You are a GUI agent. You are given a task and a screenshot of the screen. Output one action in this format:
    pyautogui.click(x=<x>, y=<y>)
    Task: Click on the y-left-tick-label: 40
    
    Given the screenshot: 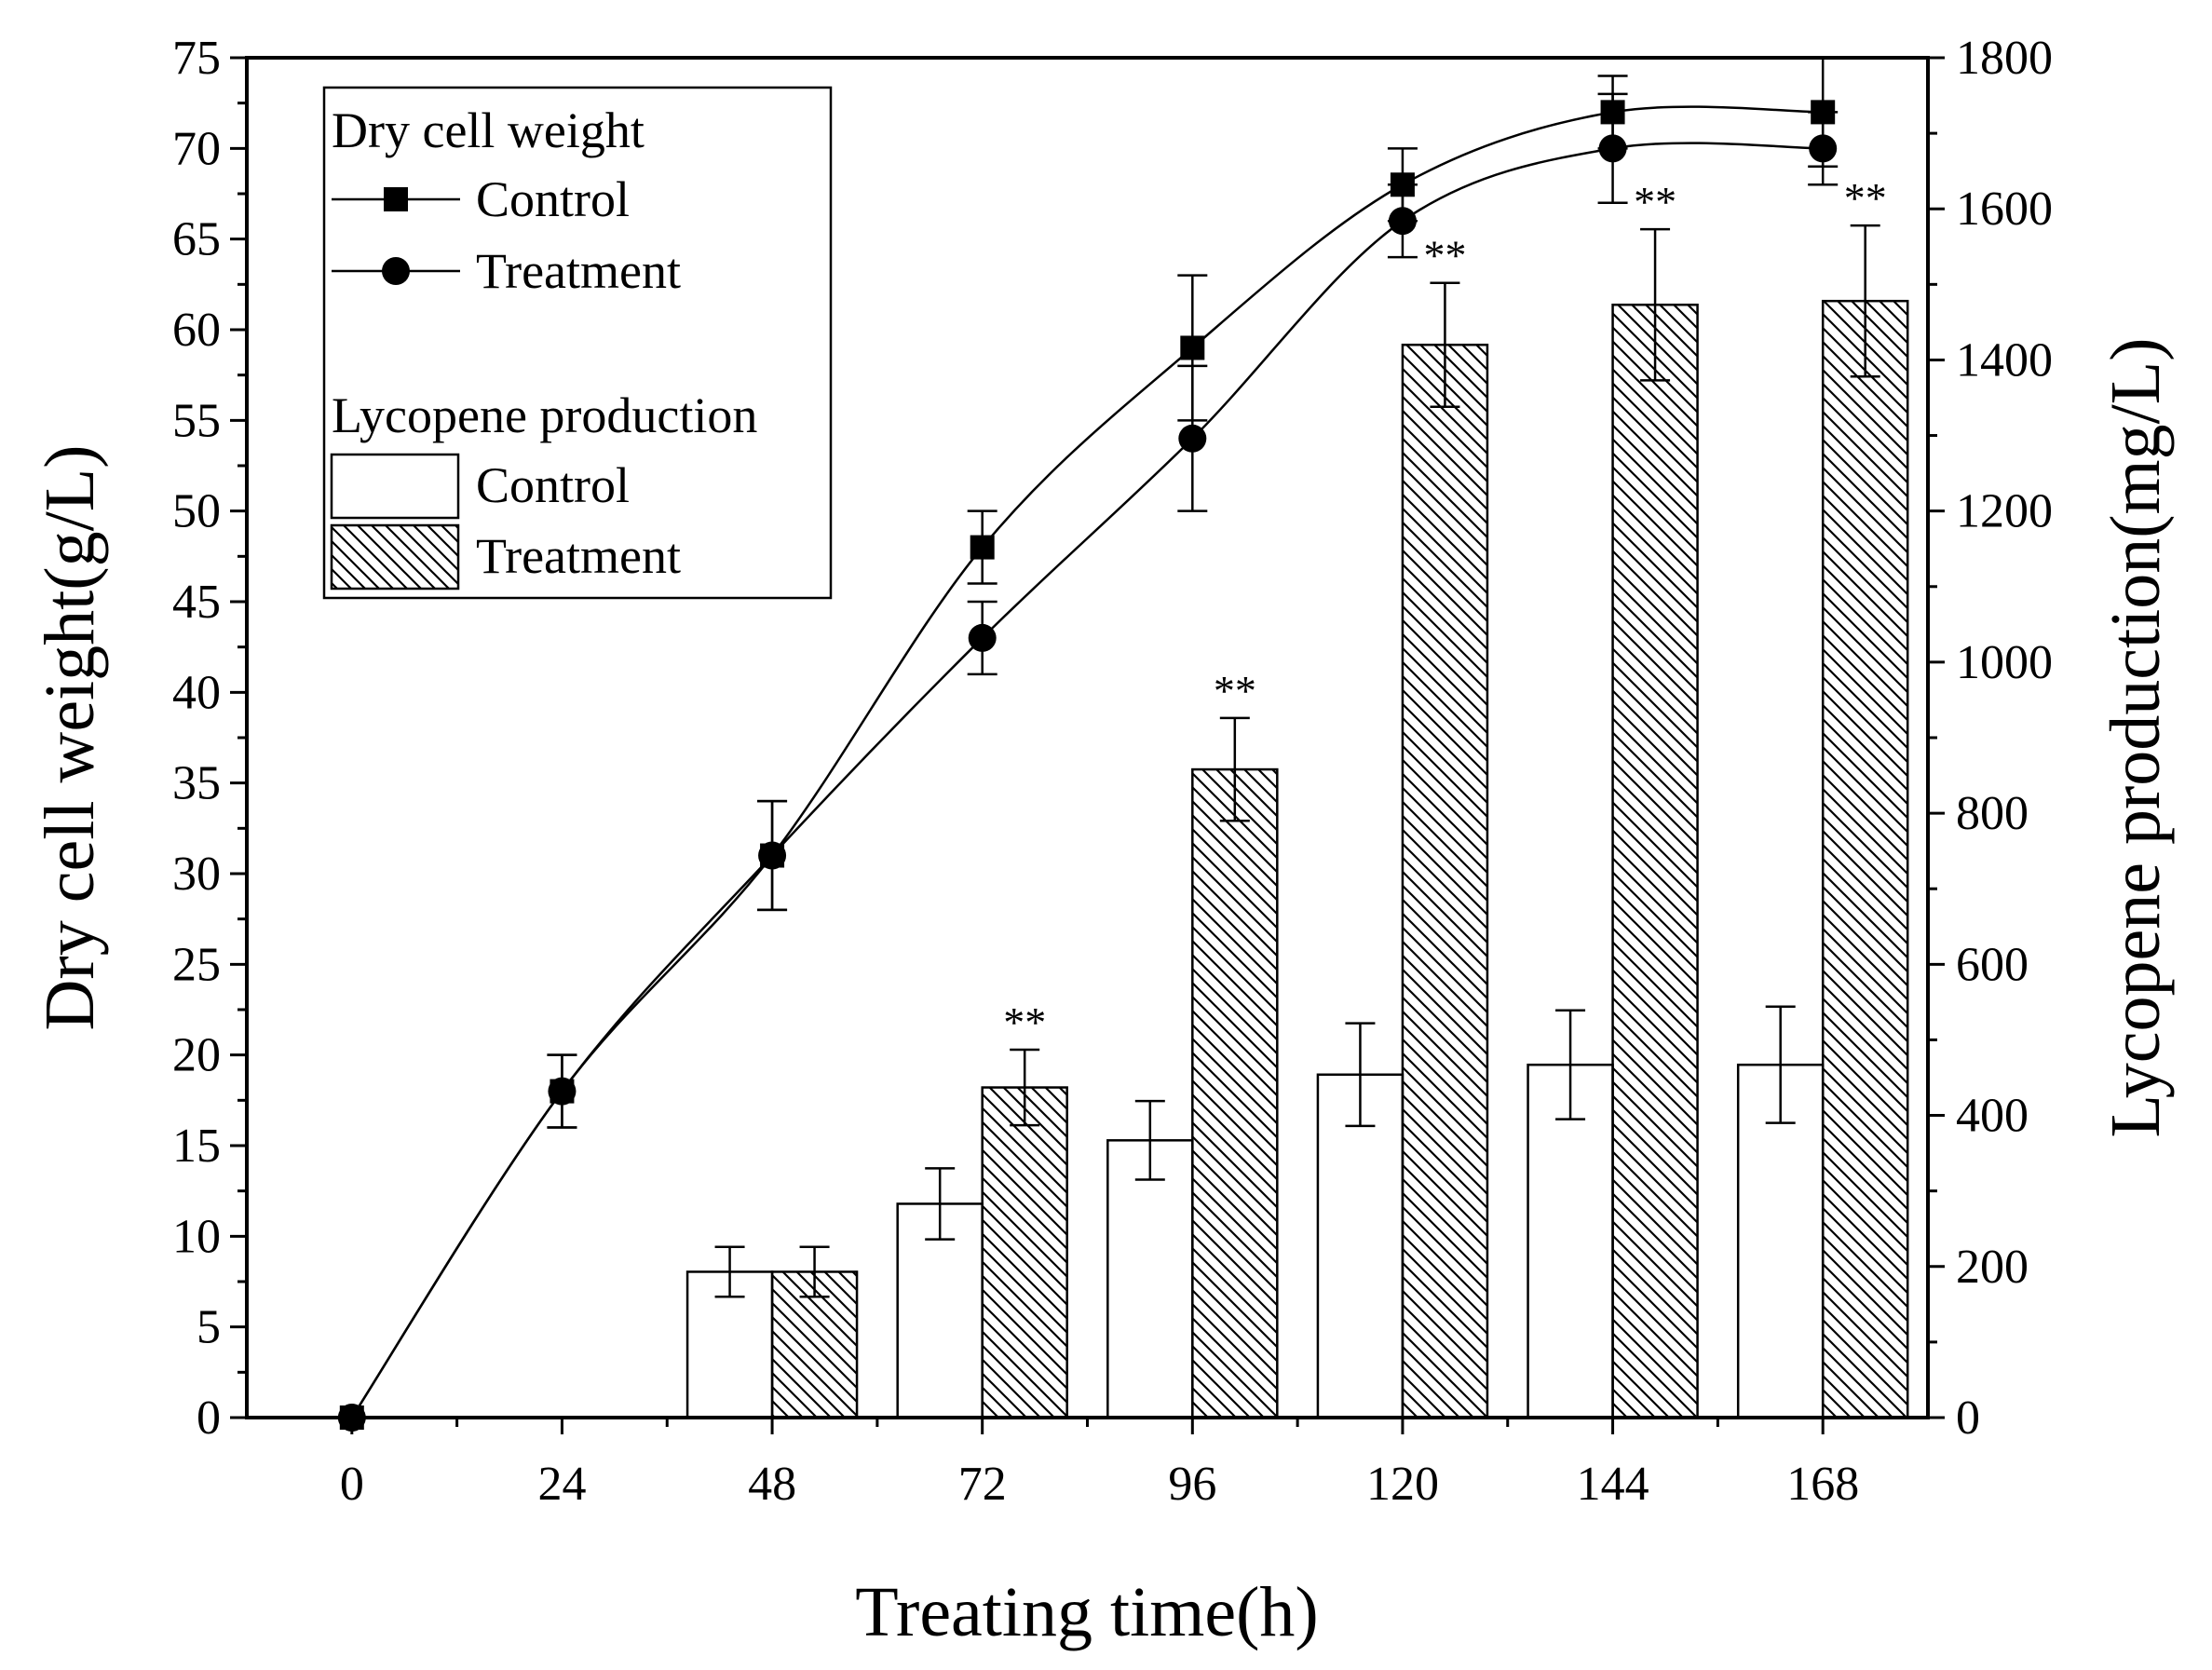 What is the action you would take?
    pyautogui.click(x=197, y=692)
    